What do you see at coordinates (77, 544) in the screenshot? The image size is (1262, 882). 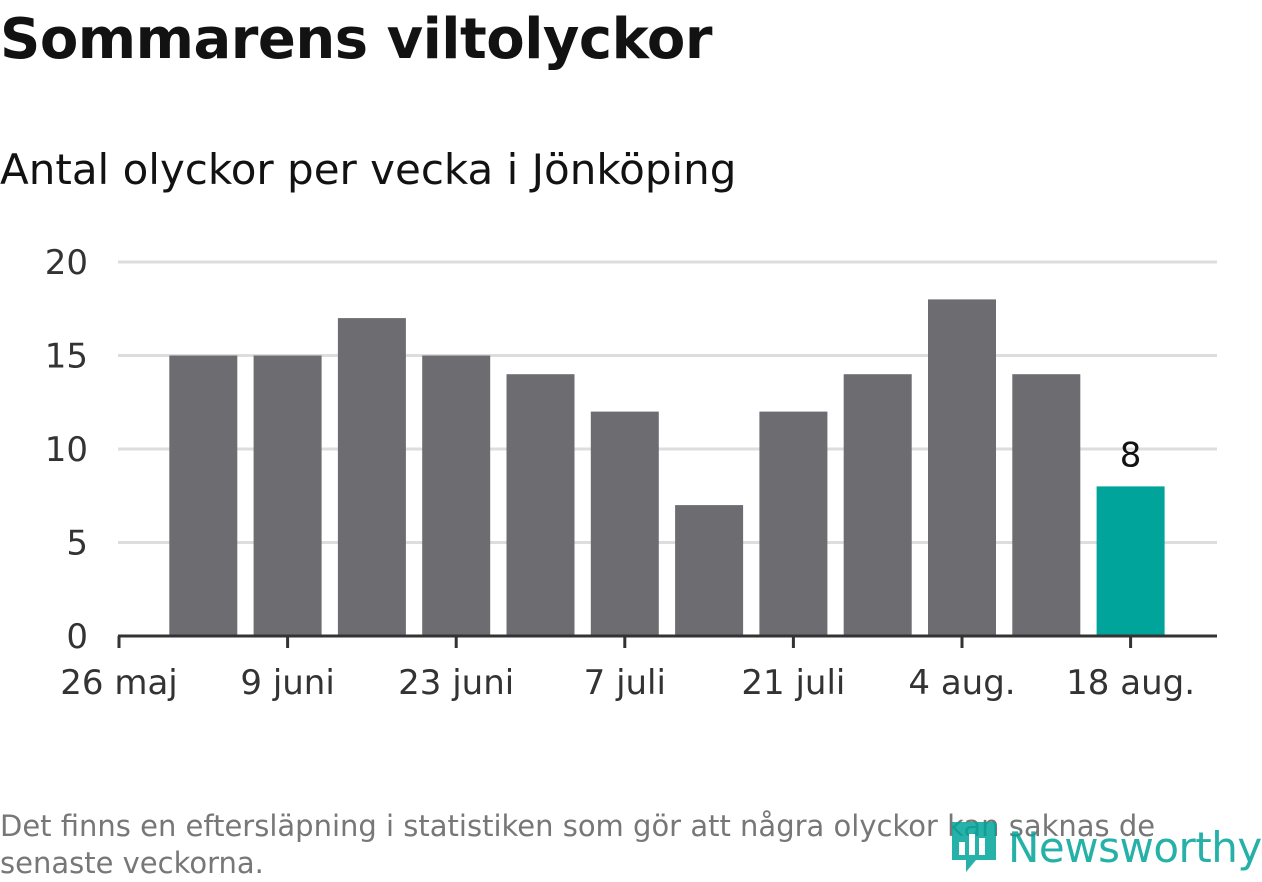 I see `y-tick-label: 5` at bounding box center [77, 544].